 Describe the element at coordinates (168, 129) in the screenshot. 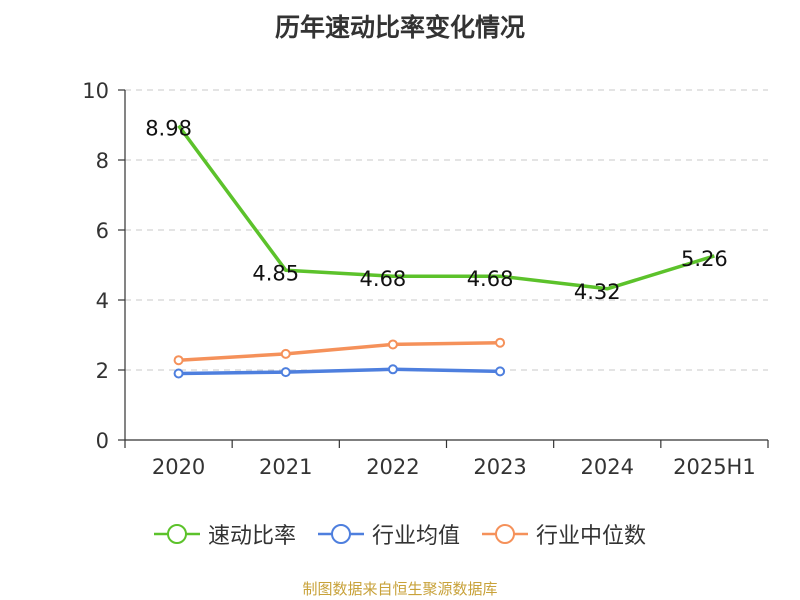

I see `data-label: 8.98` at that location.